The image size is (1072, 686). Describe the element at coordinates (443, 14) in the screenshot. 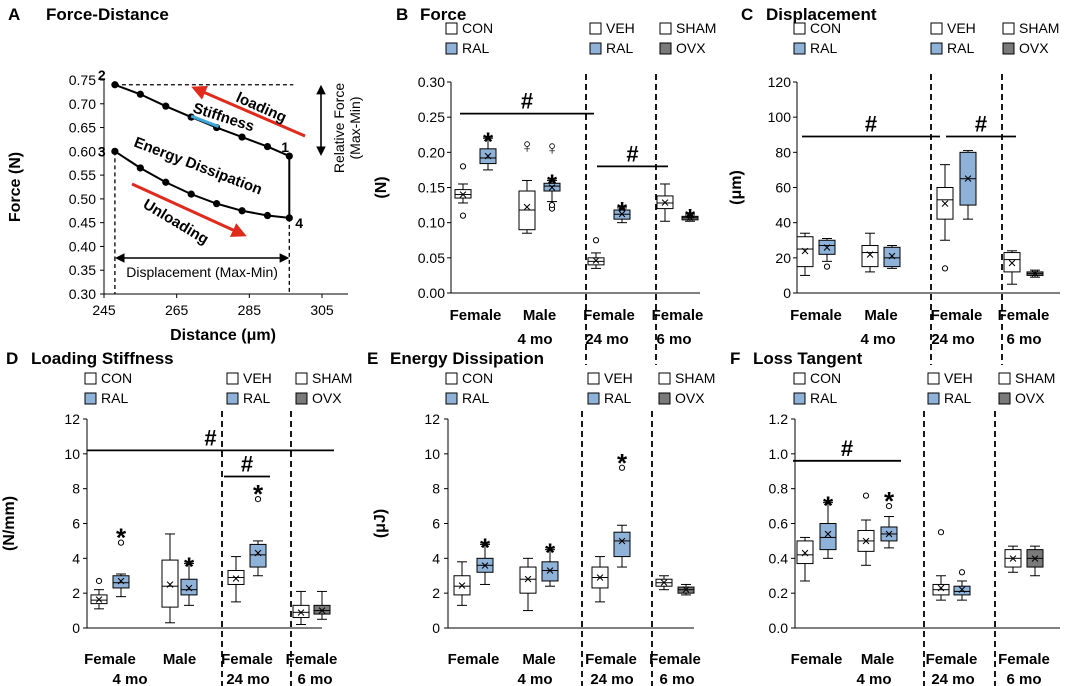

I see `panel-title: Force` at that location.